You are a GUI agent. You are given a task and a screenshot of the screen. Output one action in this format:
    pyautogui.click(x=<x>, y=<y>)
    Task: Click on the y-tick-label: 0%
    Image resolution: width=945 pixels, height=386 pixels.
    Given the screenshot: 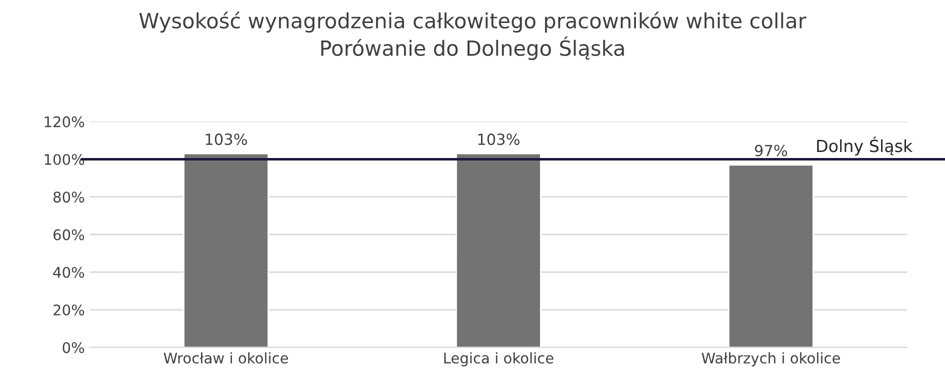 What is the action you would take?
    pyautogui.click(x=73, y=348)
    